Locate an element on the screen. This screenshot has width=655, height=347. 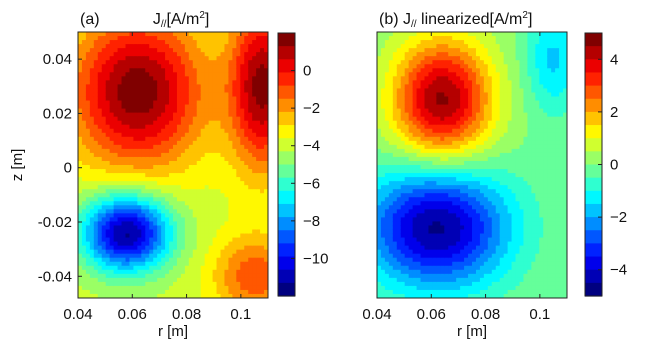
y-axis-label: z [m] is located at coordinates (17, 165).